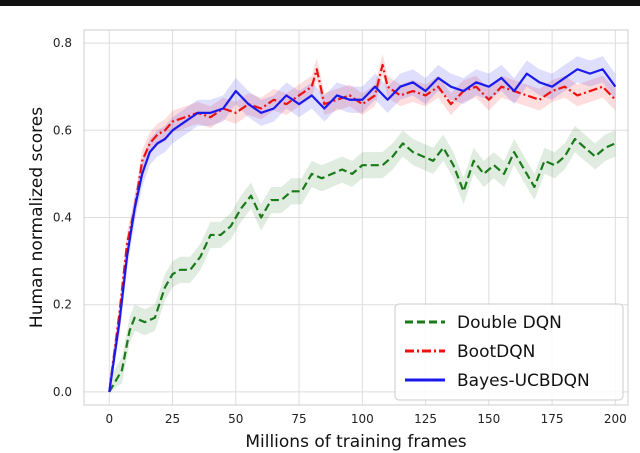  Describe the element at coordinates (62, 43) in the screenshot. I see `y-tick-label: 0.8` at that location.